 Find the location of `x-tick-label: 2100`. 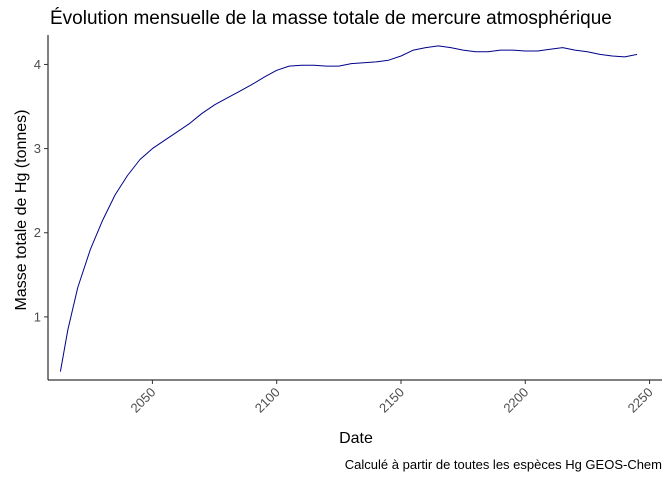

x-tick-label: 2100 is located at coordinates (267, 400).